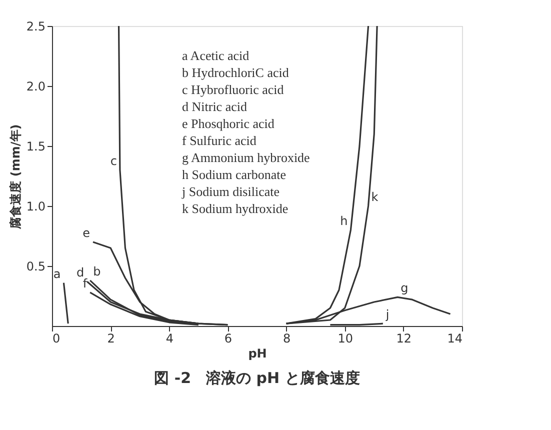 This screenshot has width=551, height=430. What do you see at coordinates (228, 123) in the screenshot?
I see `annotation: e Phosqhoric acid` at bounding box center [228, 123].